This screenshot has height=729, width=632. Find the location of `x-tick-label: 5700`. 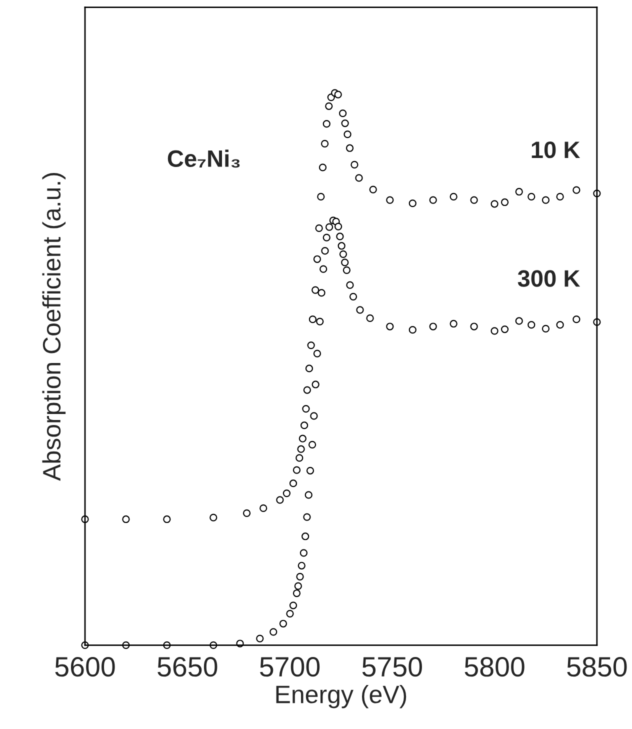

x-tick-label: 5700 is located at coordinates (290, 667).